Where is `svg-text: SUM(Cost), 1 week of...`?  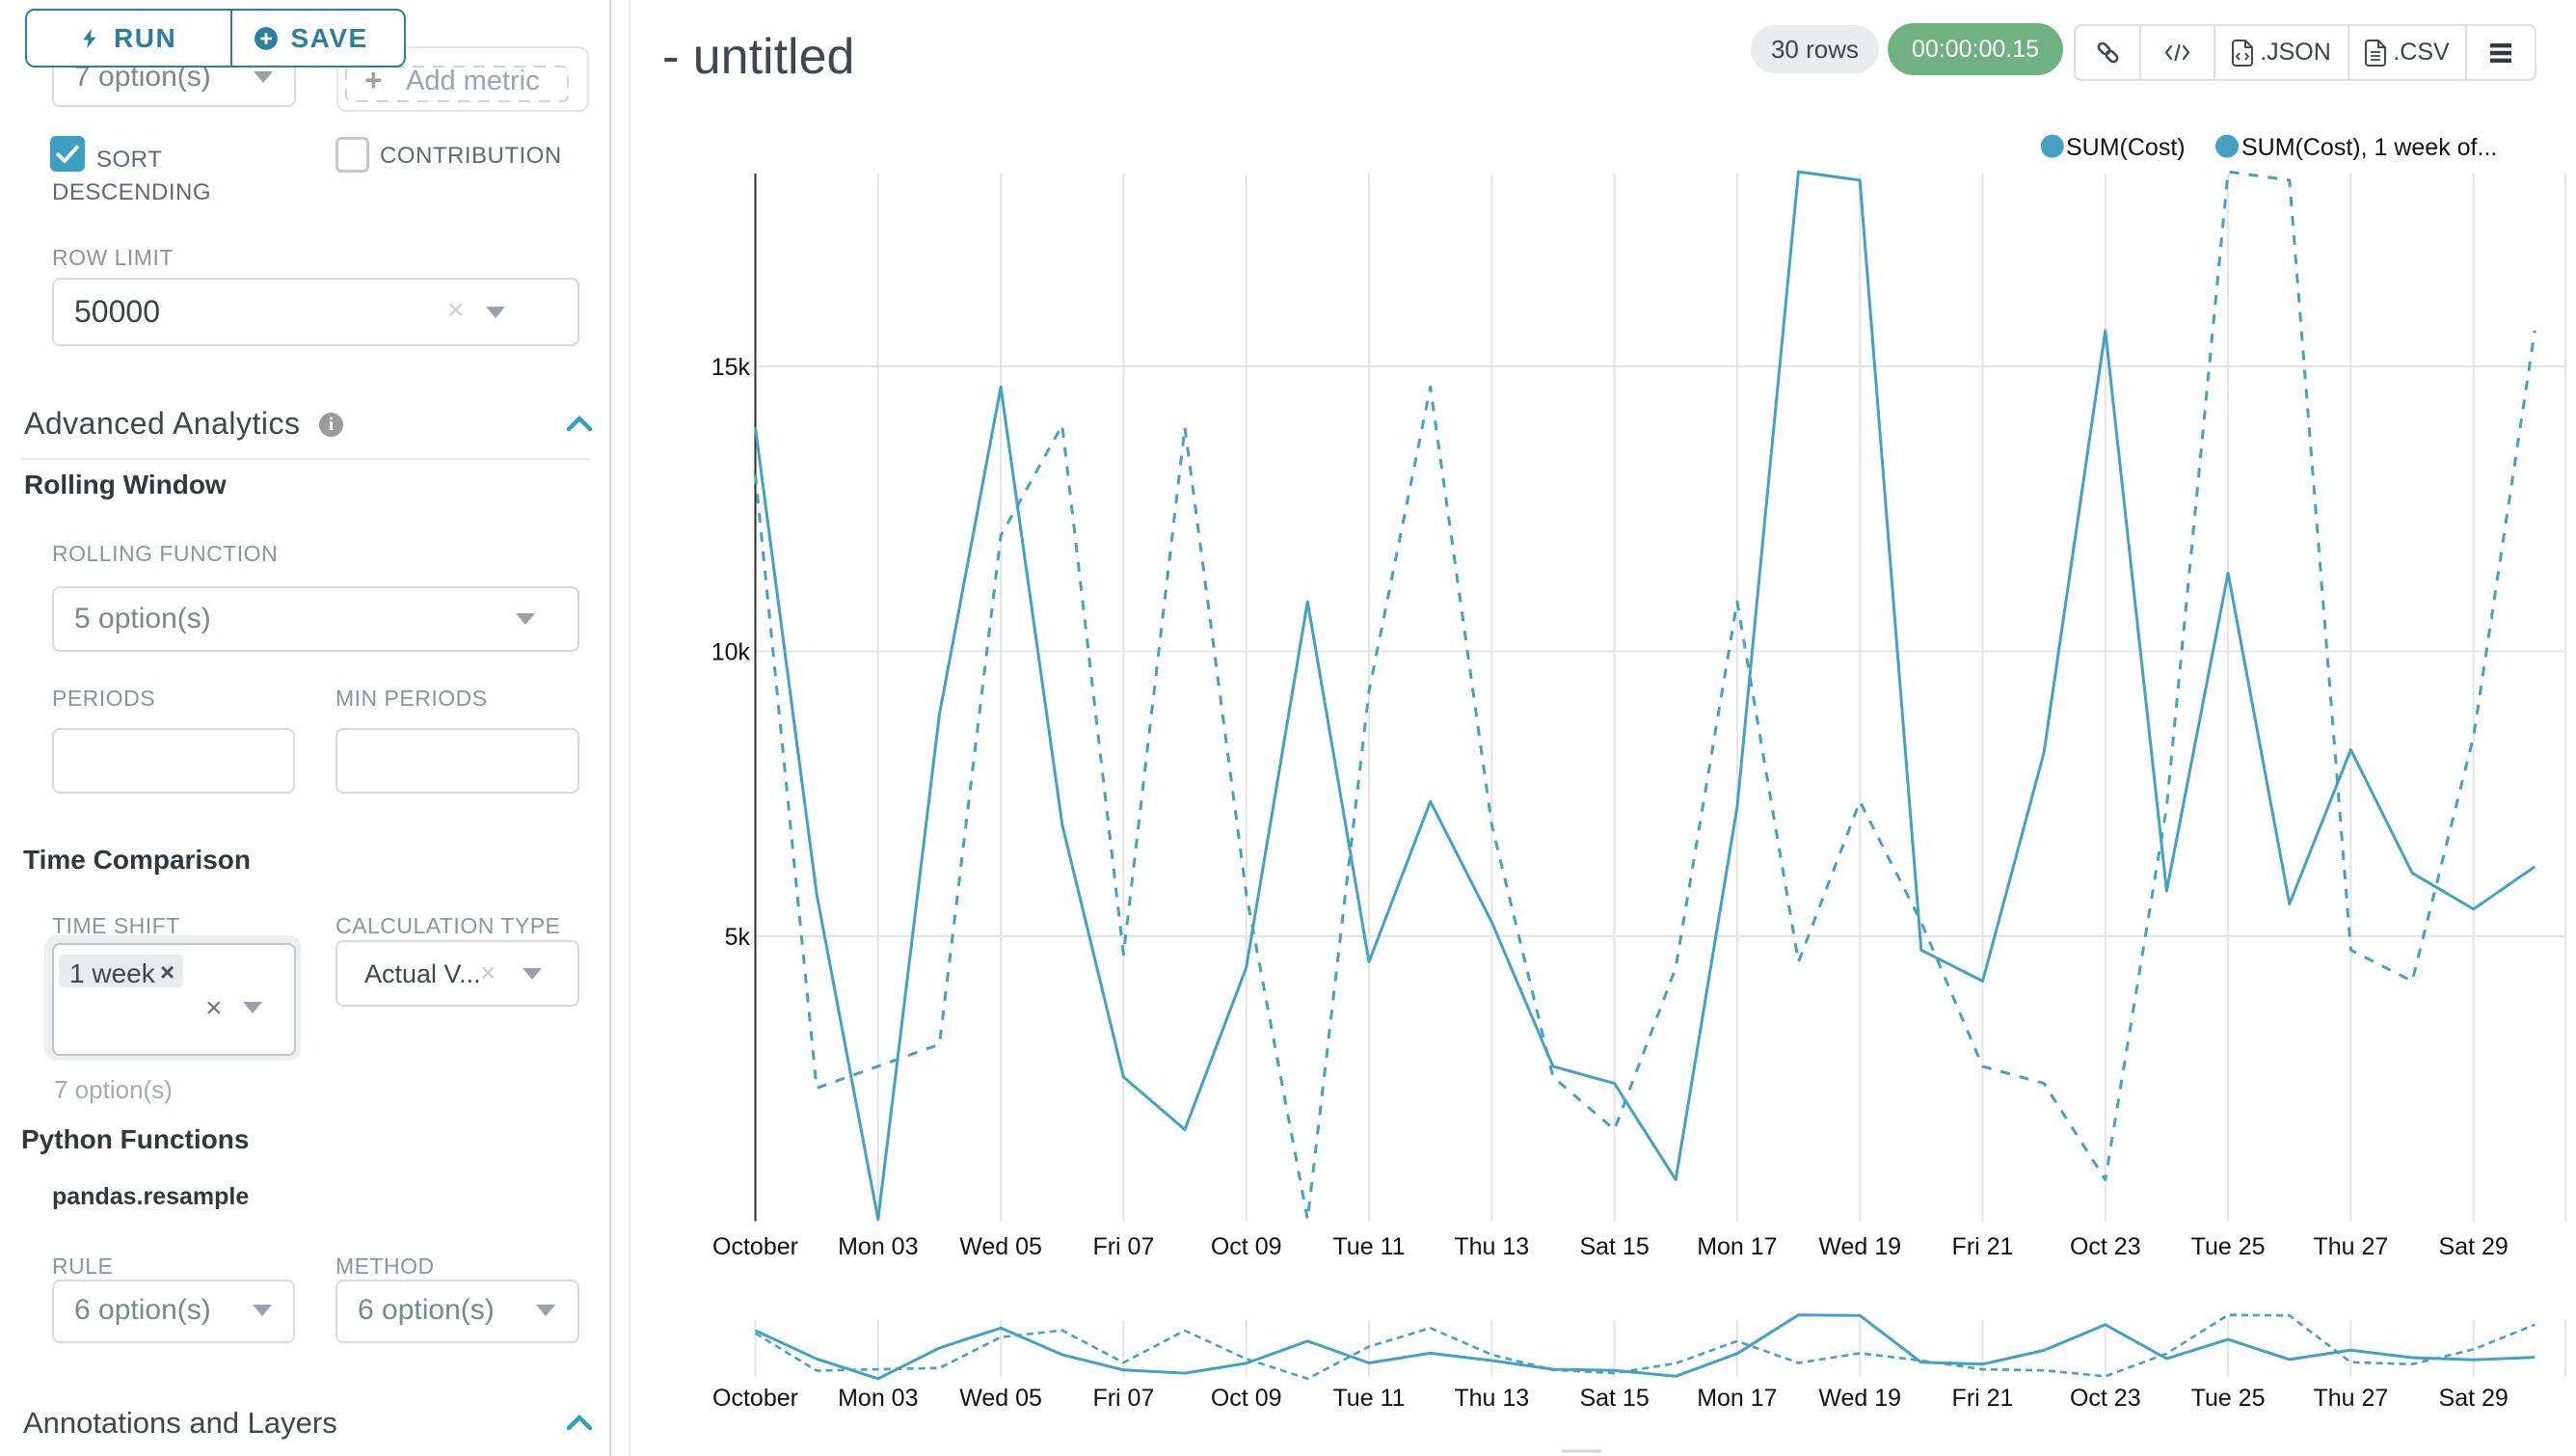
svg-text: SUM(Cost), 1 week of... is located at coordinates (2369, 147).